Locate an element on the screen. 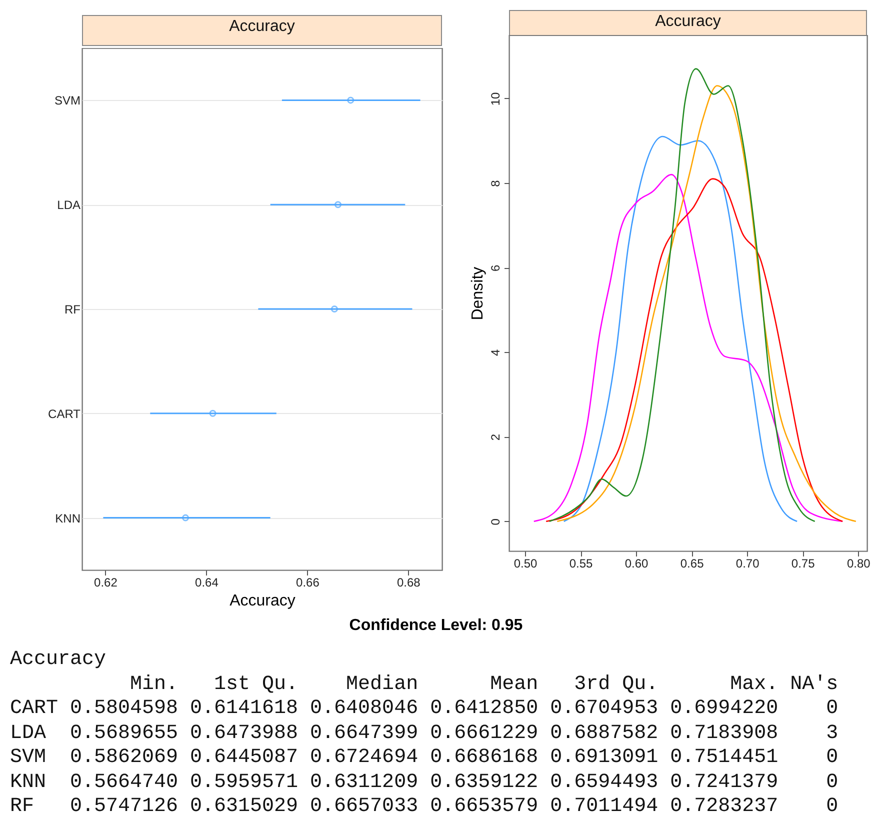 This screenshot has height=826, width=872. x-tick-label: 0.66 is located at coordinates (308, 583).